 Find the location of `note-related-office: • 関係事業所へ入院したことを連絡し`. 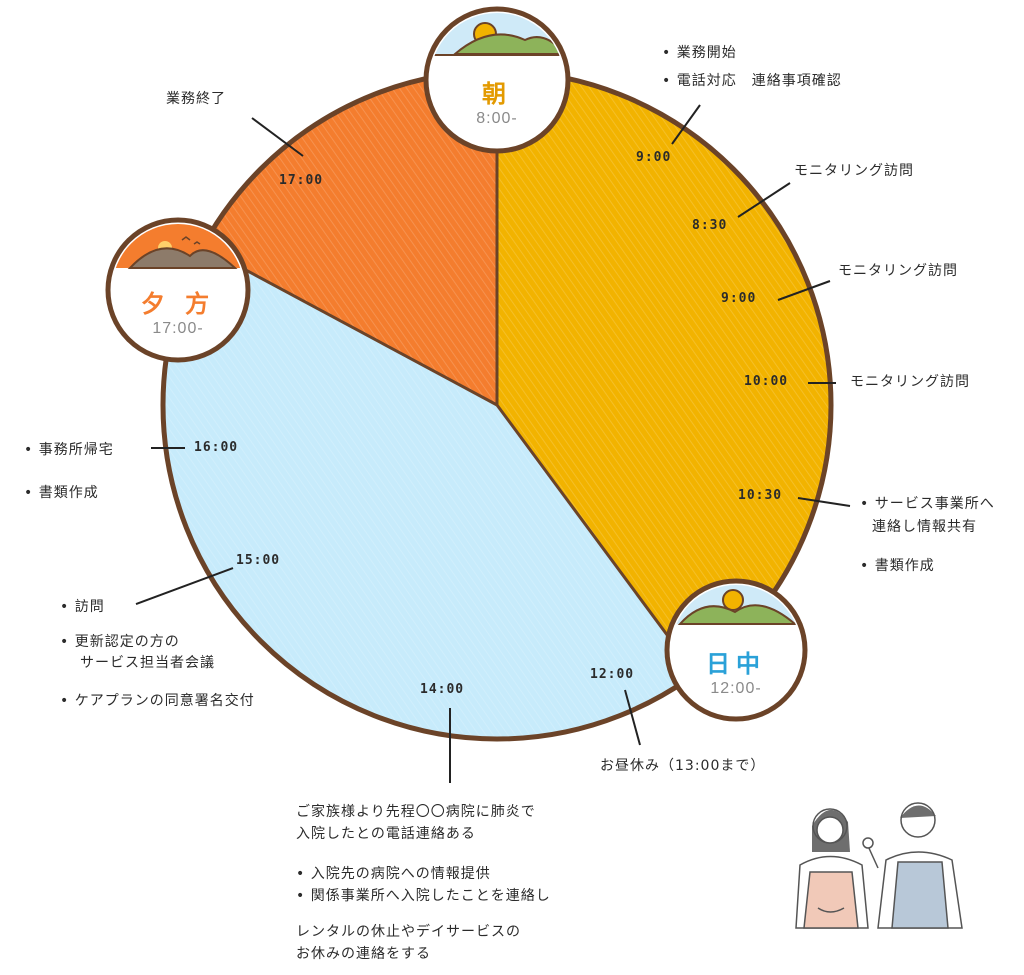

note-related-office: • 関係事業所へ入院したことを連絡し is located at coordinates (423, 896).